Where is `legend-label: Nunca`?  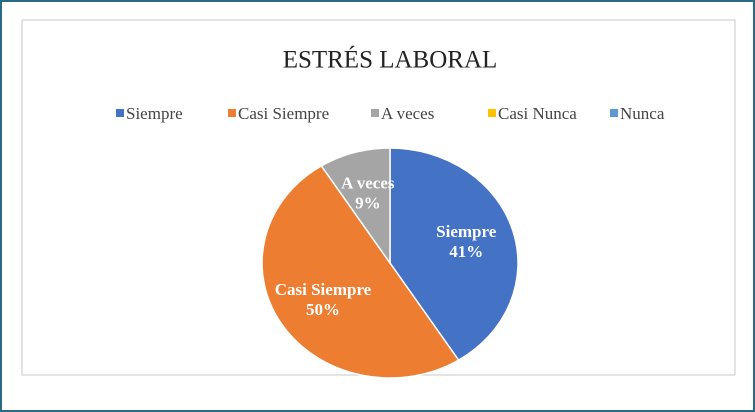 legend-label: Nunca is located at coordinates (642, 113).